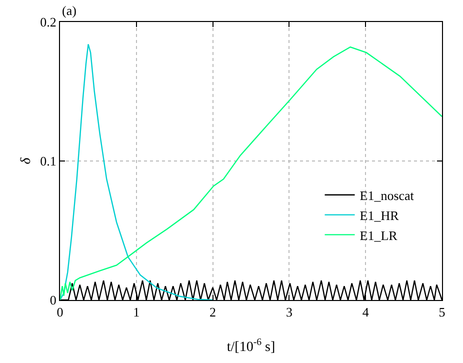 The width and height of the screenshot is (463, 363). Describe the element at coordinates (387, 195) in the screenshot. I see `legend-label: E1_noscat` at that location.